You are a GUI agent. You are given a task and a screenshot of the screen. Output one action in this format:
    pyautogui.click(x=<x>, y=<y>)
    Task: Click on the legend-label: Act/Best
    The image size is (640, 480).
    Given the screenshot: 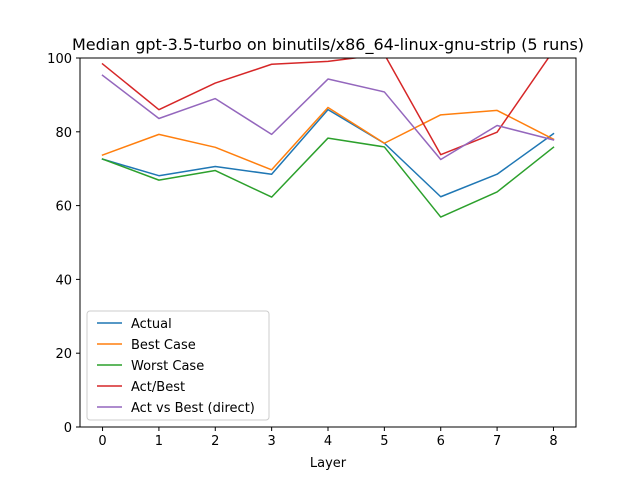 What is the action you would take?
    pyautogui.click(x=158, y=387)
    